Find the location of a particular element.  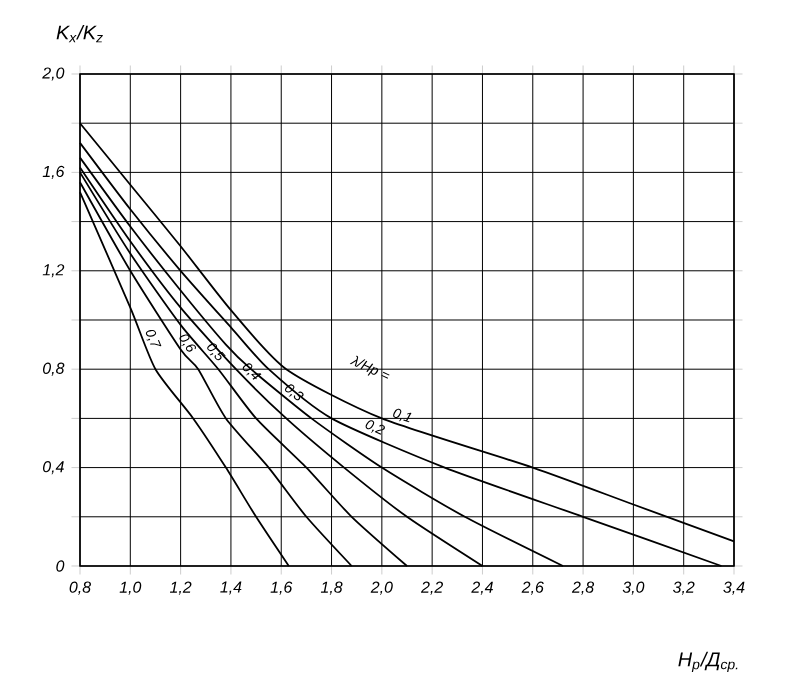

x-axis-title: Н$_{р}$/Д$_{ср.}$ is located at coordinates (708, 661).